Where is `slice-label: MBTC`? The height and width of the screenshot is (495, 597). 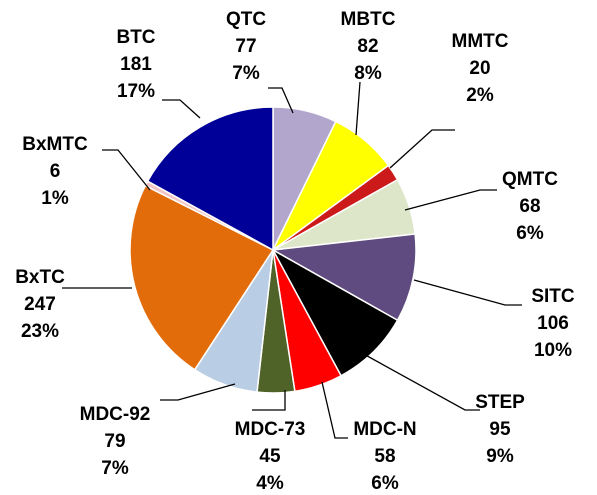
slice-label: MBTC is located at coordinates (368, 19).